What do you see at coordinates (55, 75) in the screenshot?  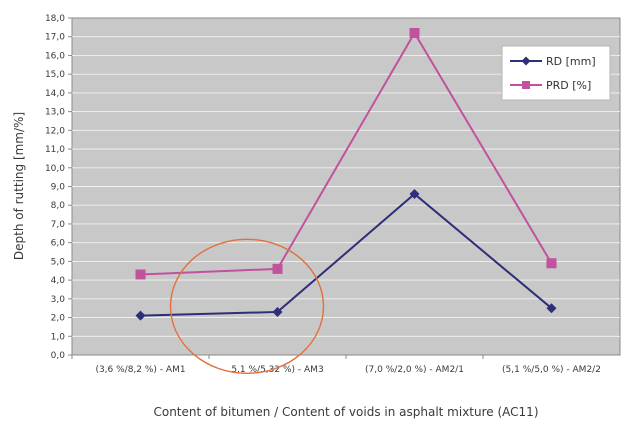 I see `y-tick-label: 15,0` at bounding box center [55, 75].